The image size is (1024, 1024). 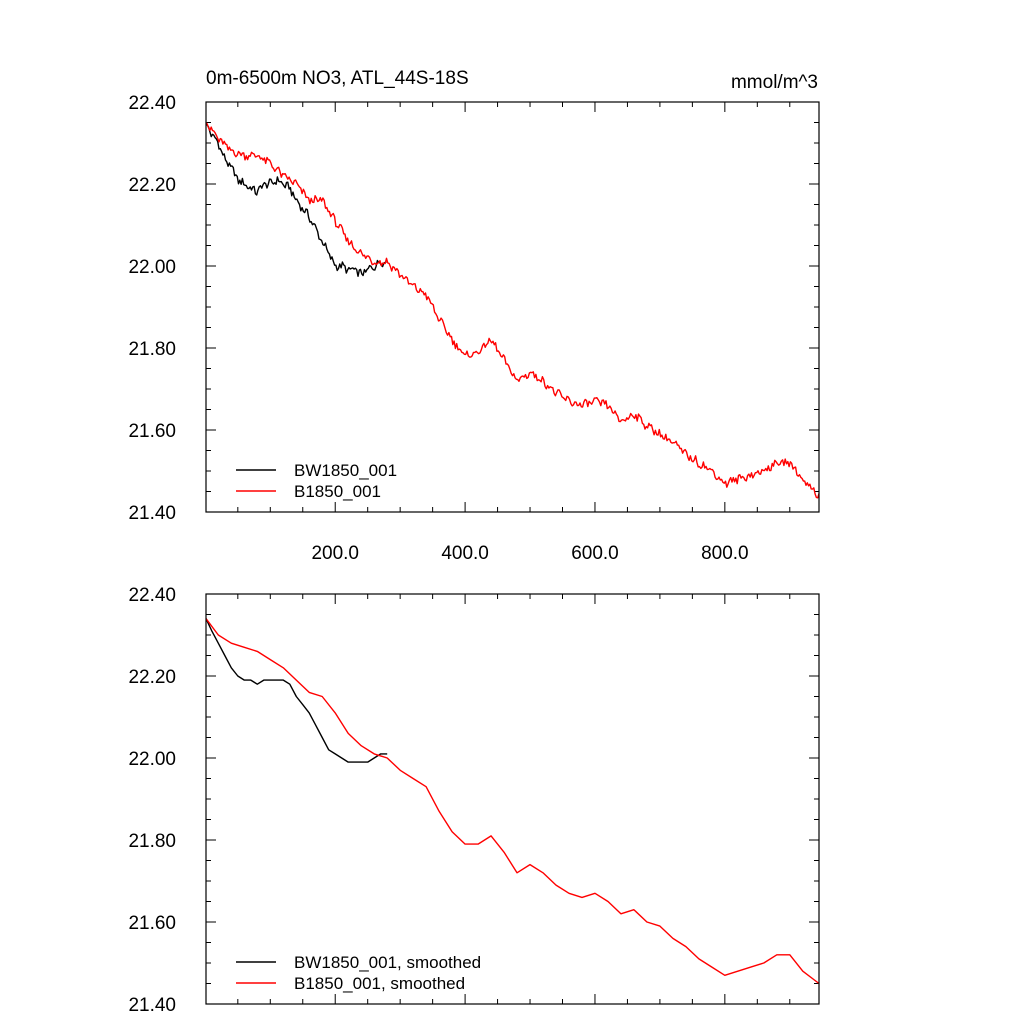 I want to click on x-tick-label: 800.0, so click(x=725, y=553).